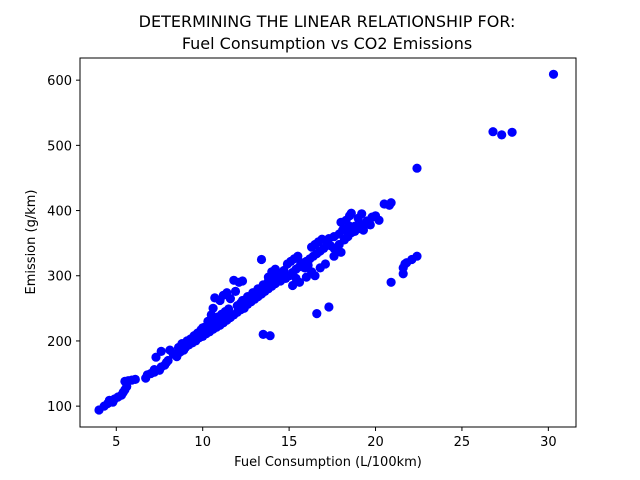 The image size is (640, 480). I want to click on x-tick-label: 10, so click(202, 442).